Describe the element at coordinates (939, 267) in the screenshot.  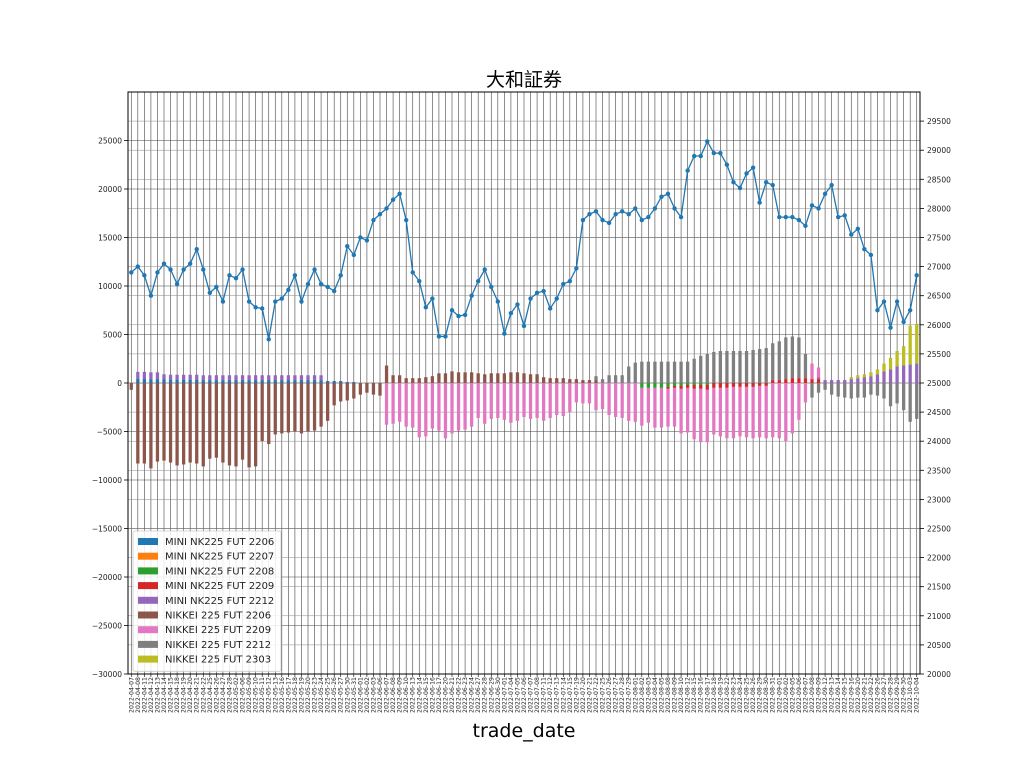
I see `right-tick-label: 27000` at that location.